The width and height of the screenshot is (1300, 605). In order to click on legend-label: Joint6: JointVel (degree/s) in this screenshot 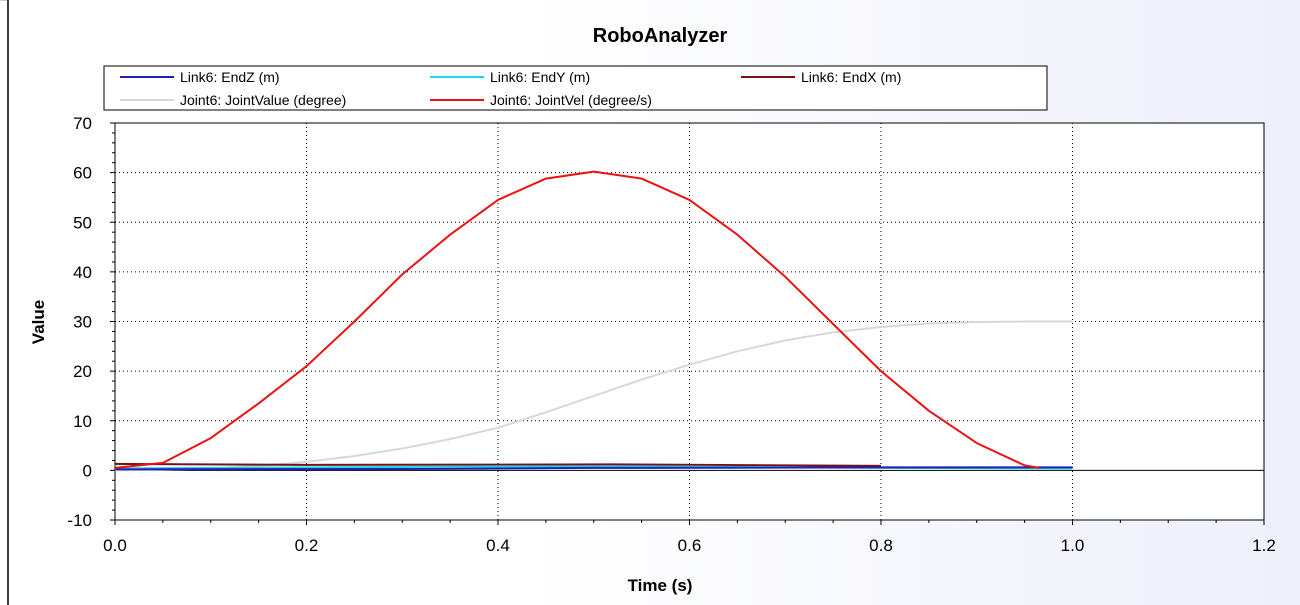, I will do `click(571, 100)`.